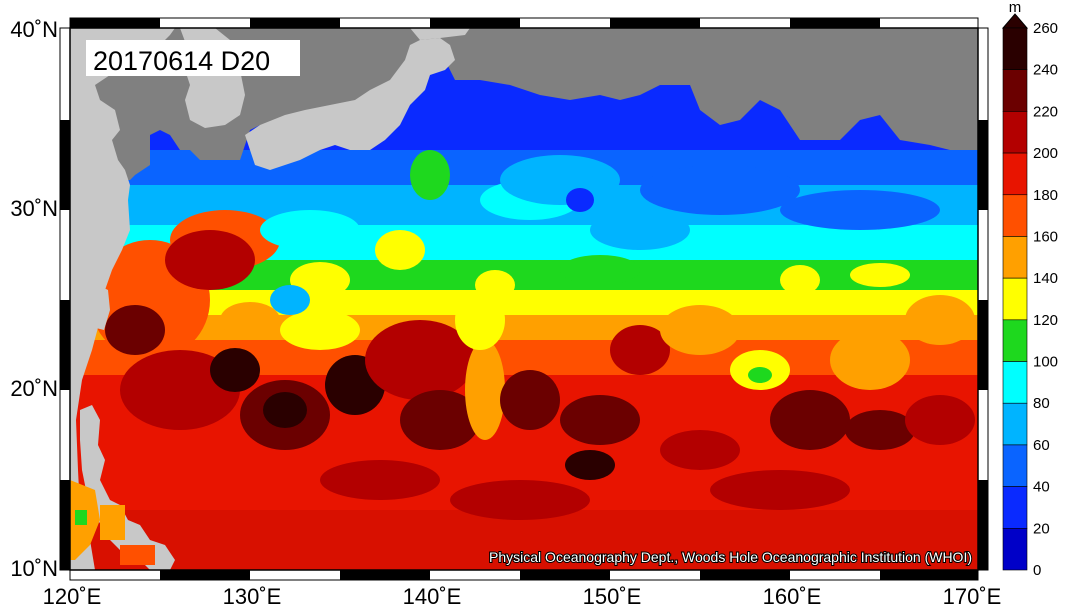 This screenshot has width=1072, height=606. What do you see at coordinates (1045, 28) in the screenshot?
I see `colorbar-tick-label: 260` at bounding box center [1045, 28].